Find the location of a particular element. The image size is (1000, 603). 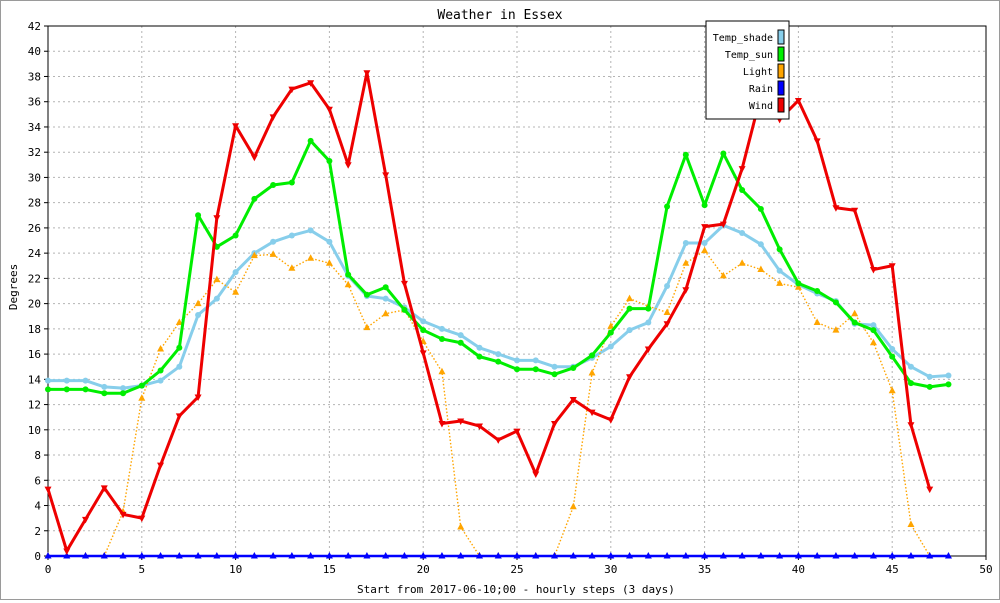

y-tick-label: 18 is located at coordinates (34, 329).